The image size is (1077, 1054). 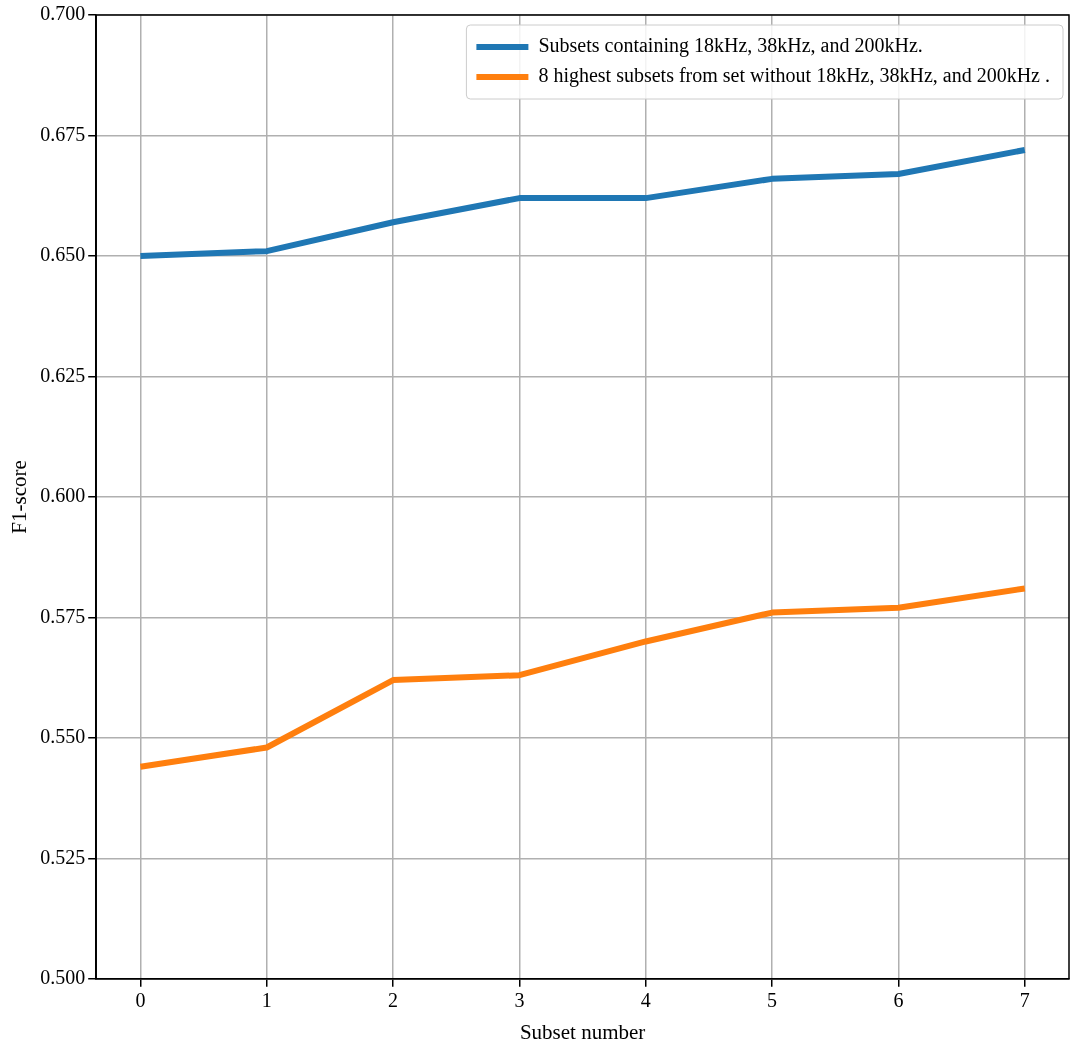 What do you see at coordinates (1024, 1000) in the screenshot?
I see `x-tick-label: 7` at bounding box center [1024, 1000].